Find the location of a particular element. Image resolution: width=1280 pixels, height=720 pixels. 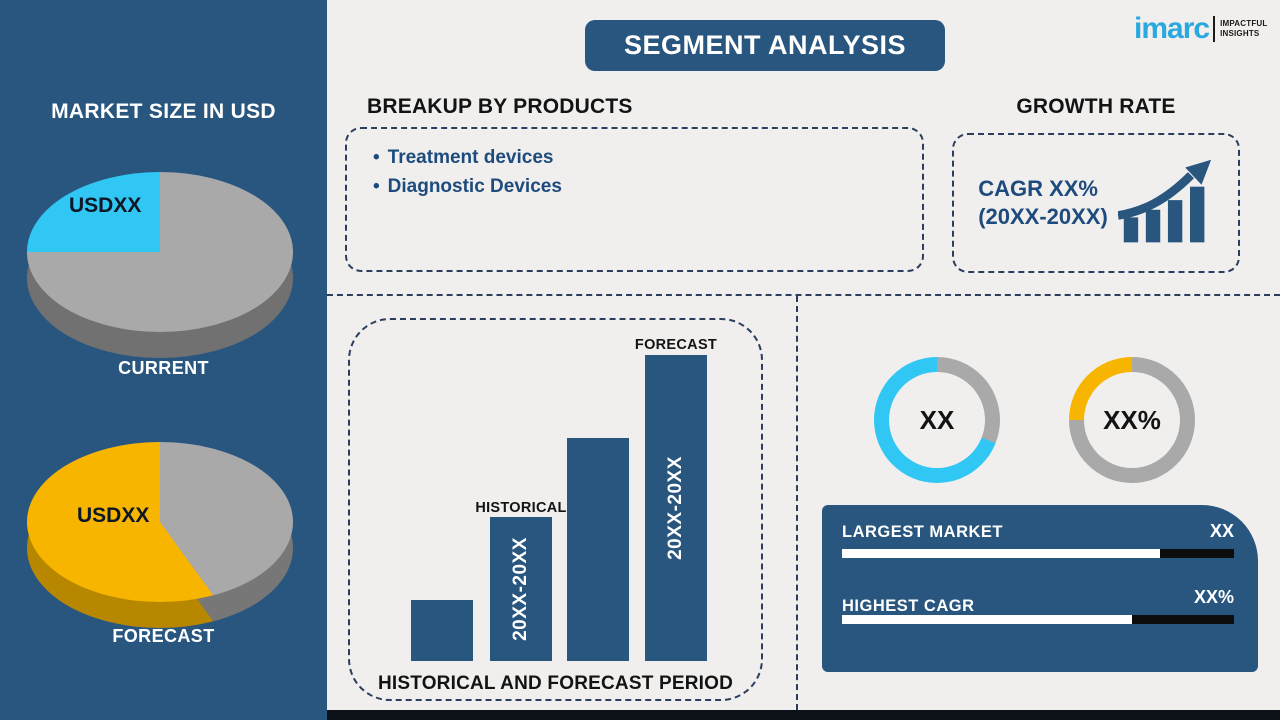

pie-current-value-label: USDXX is located at coordinates (105, 205).